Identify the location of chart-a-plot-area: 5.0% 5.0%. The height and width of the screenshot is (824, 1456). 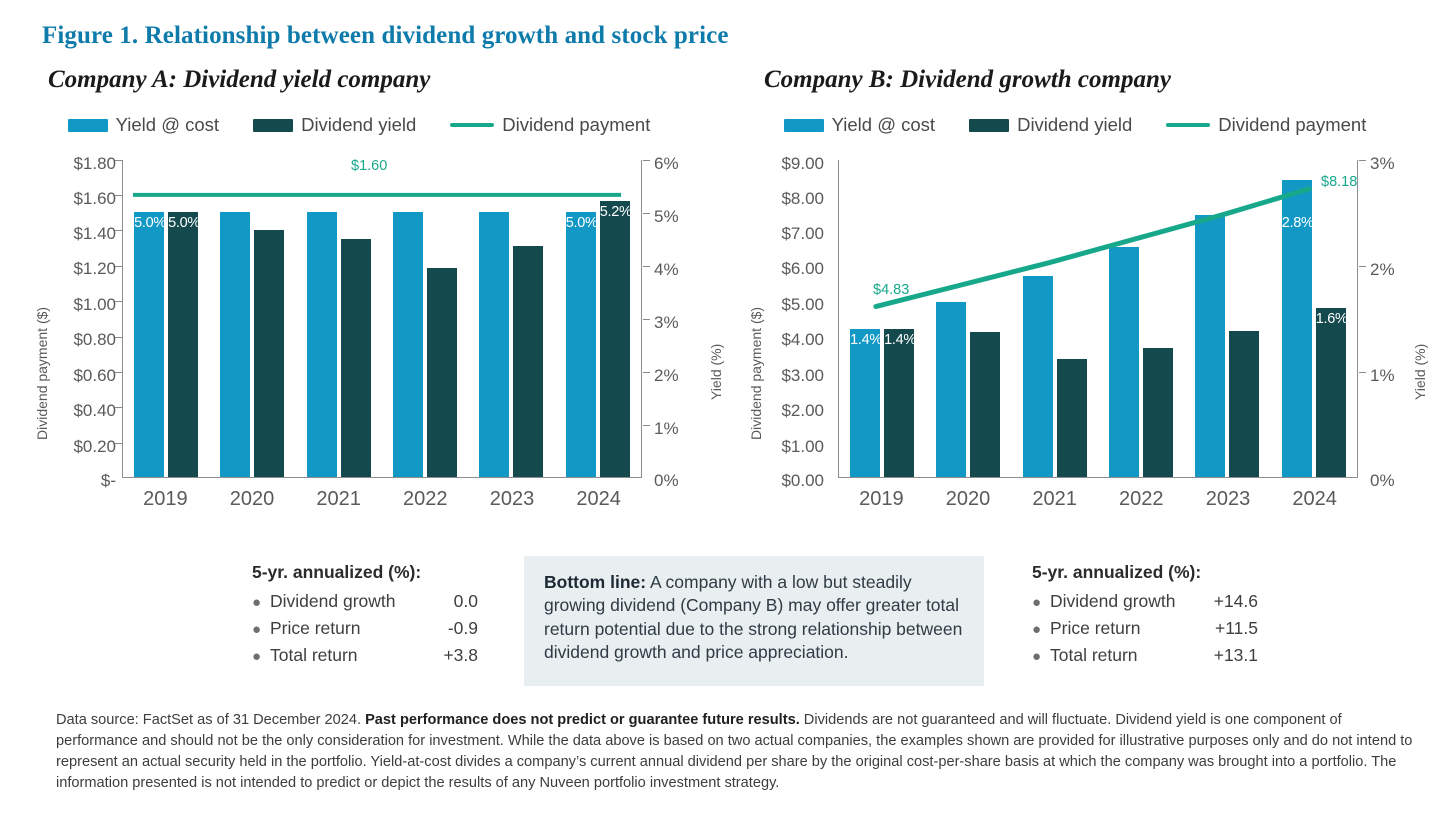
(382, 318).